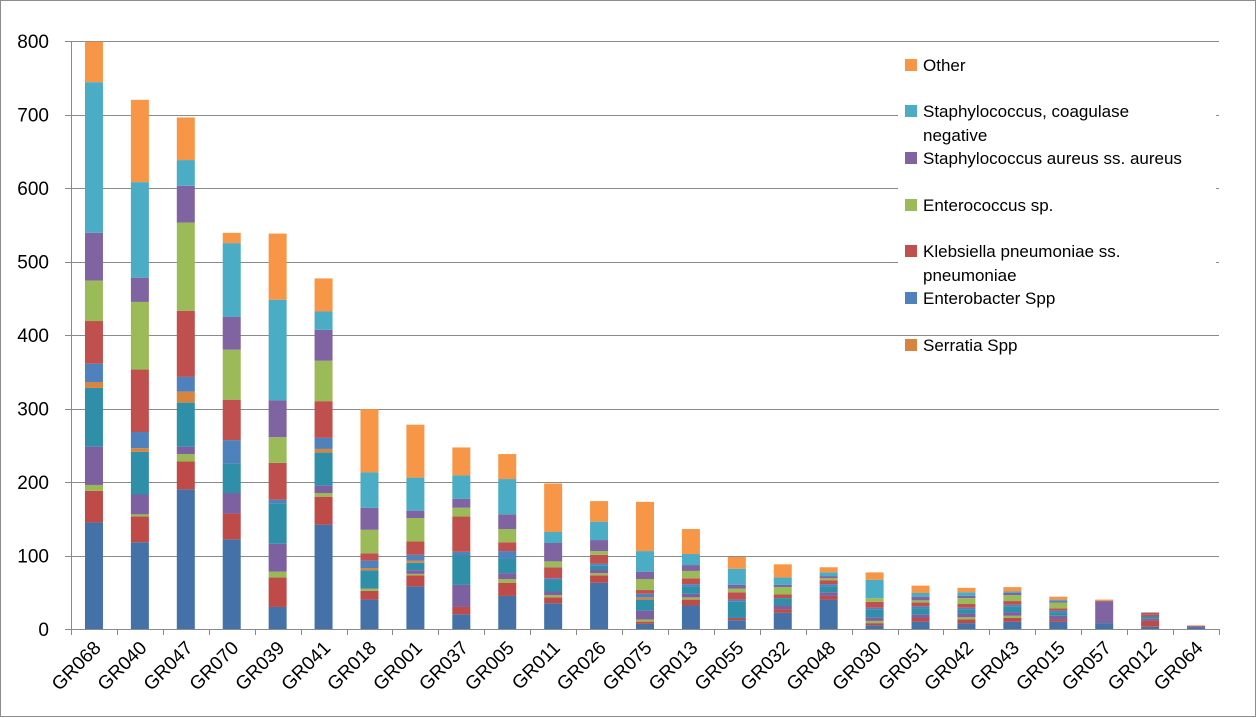 This screenshot has width=1256, height=718. I want to click on x-tick-label: GR040, so click(122, 666).